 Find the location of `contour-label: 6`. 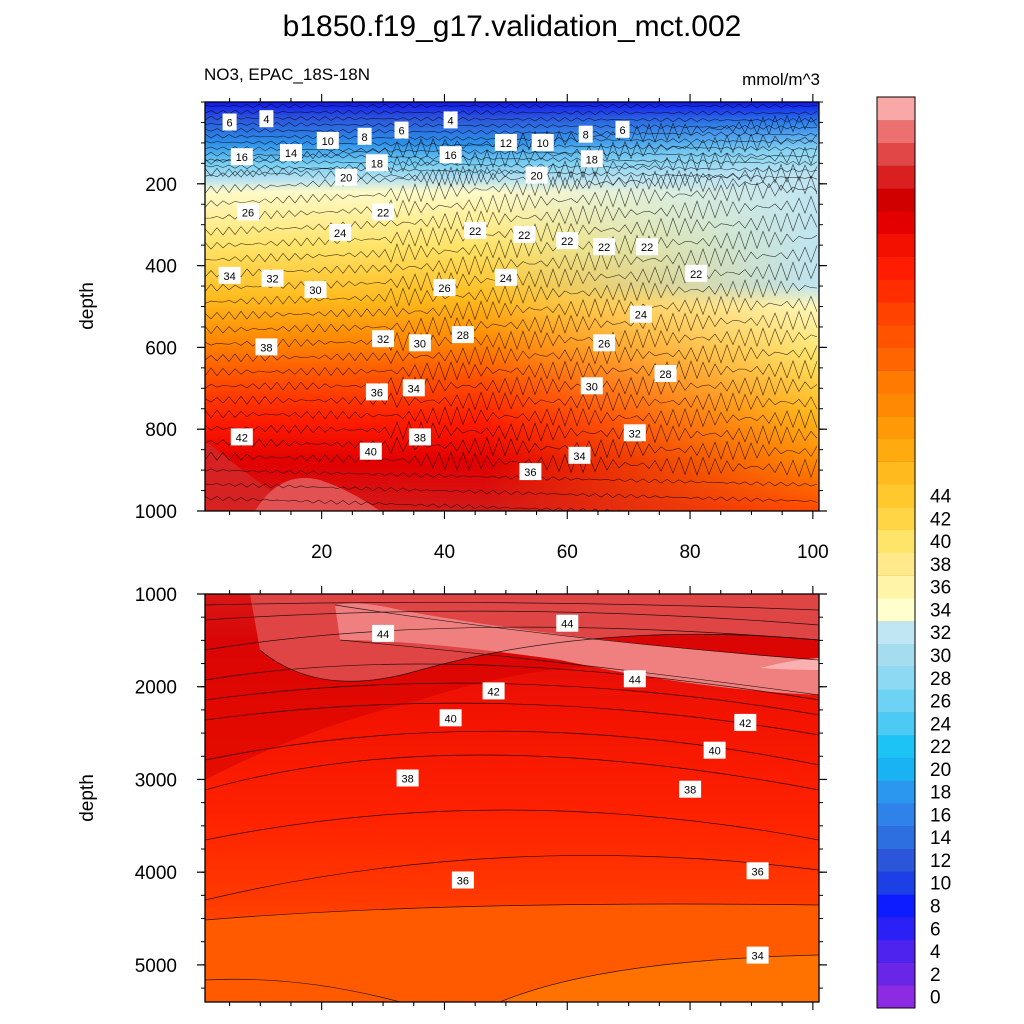

contour-label: 6 is located at coordinates (230, 124).